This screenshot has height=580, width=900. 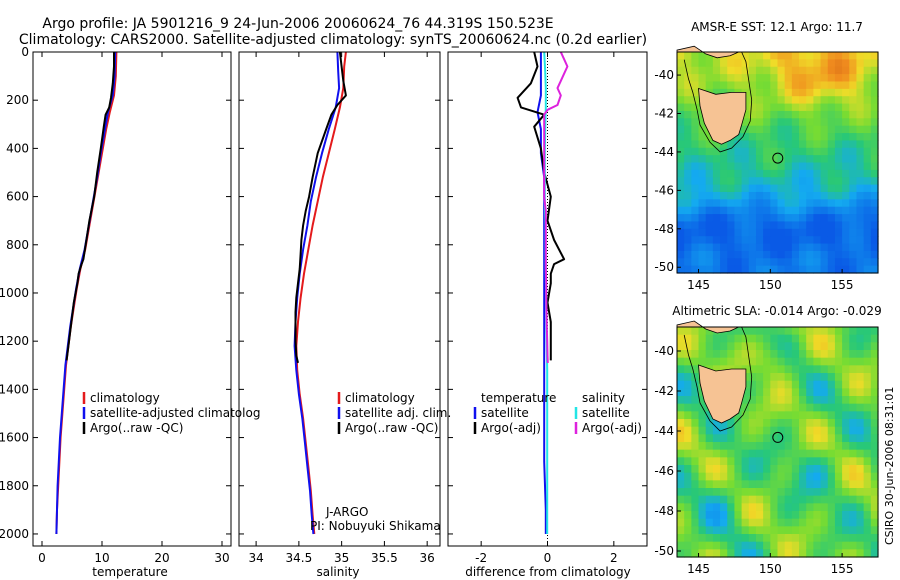 What do you see at coordinates (718, 379) in the screenshot?
I see `shelf-contour` at bounding box center [718, 379].